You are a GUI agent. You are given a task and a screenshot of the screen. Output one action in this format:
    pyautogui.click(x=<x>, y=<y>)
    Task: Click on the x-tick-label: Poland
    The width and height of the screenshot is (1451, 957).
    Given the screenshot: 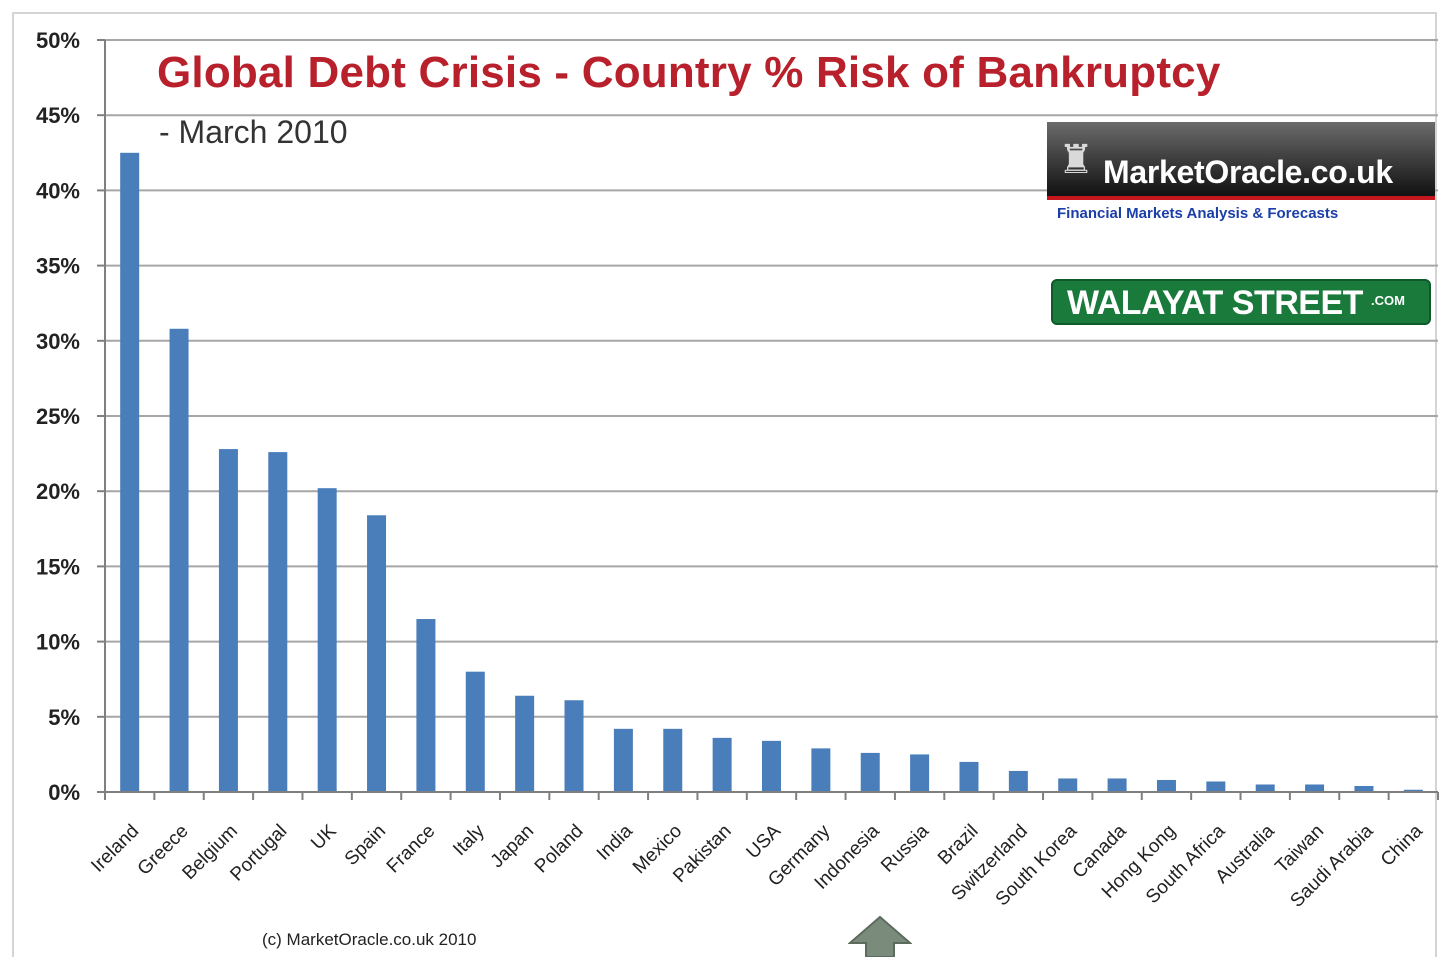 What is the action you would take?
    pyautogui.click(x=559, y=849)
    